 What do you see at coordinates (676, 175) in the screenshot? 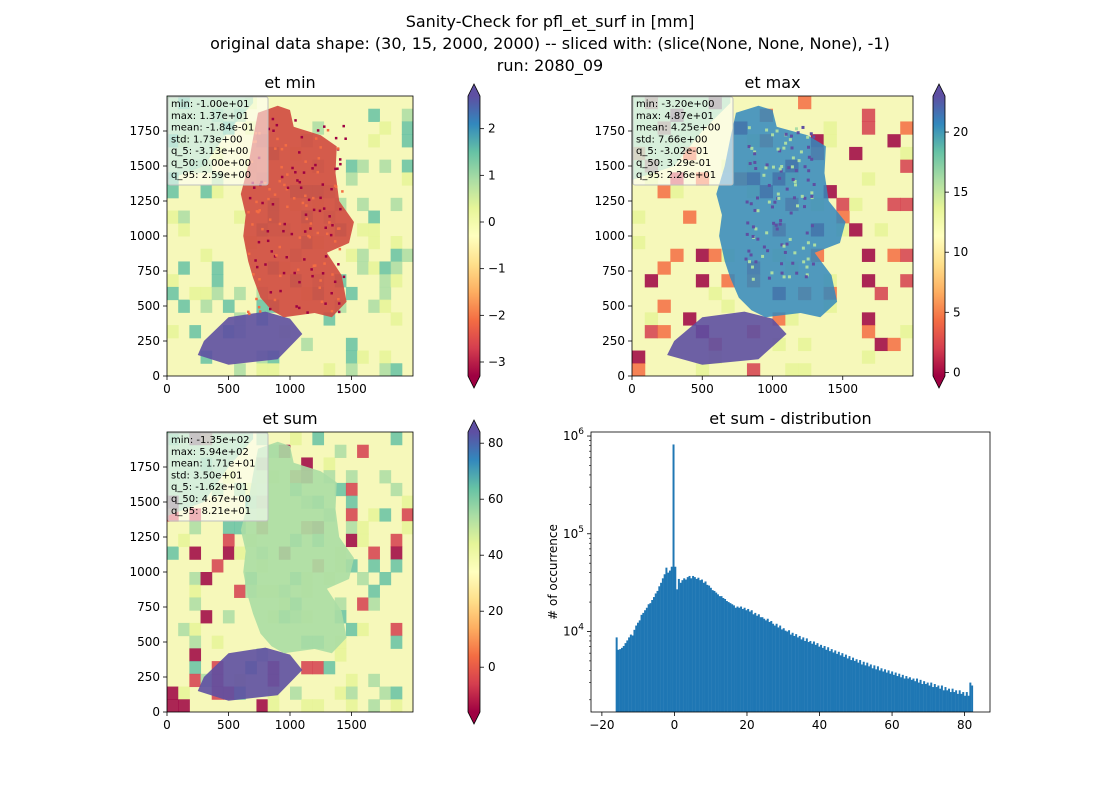
I see `stats-line: q_95: 2.26e+01` at bounding box center [676, 175].